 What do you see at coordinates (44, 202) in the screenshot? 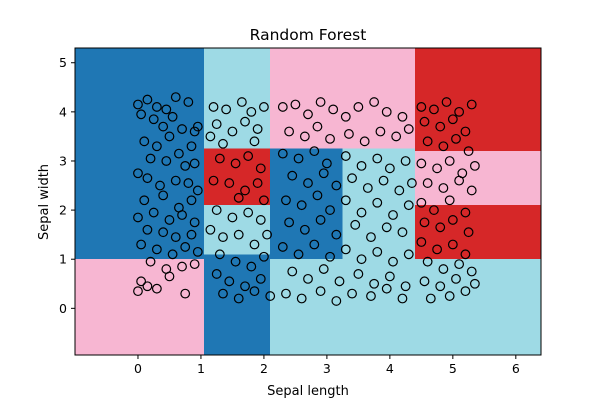
I see `y-axis-label: Sepal width` at bounding box center [44, 202].